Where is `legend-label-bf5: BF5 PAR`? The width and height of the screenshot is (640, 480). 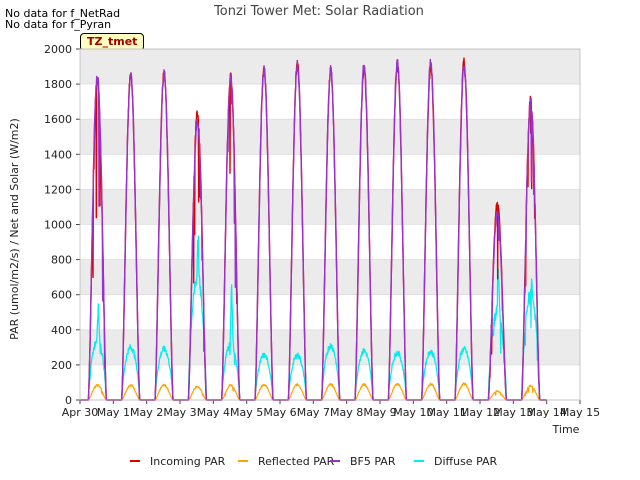 legend-label-bf5: BF5 PAR is located at coordinates (373, 461).